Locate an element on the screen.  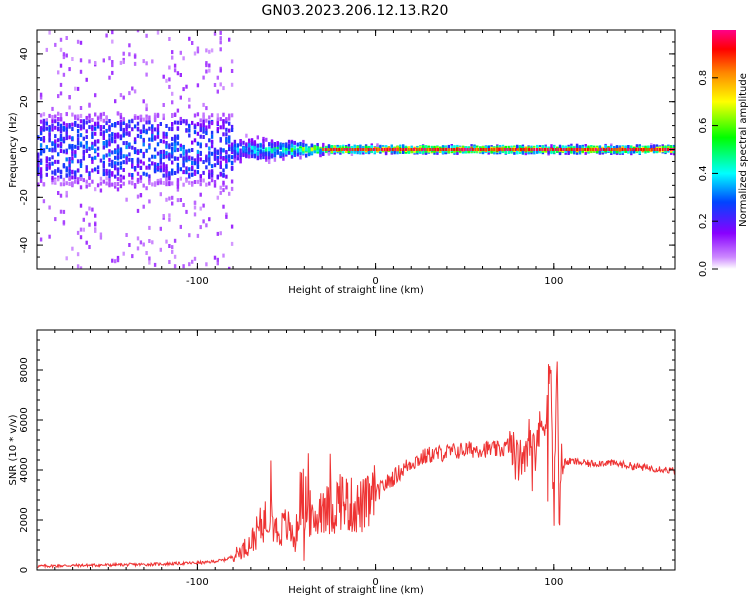
y-tick-label: -20 is located at coordinates (24, 197).